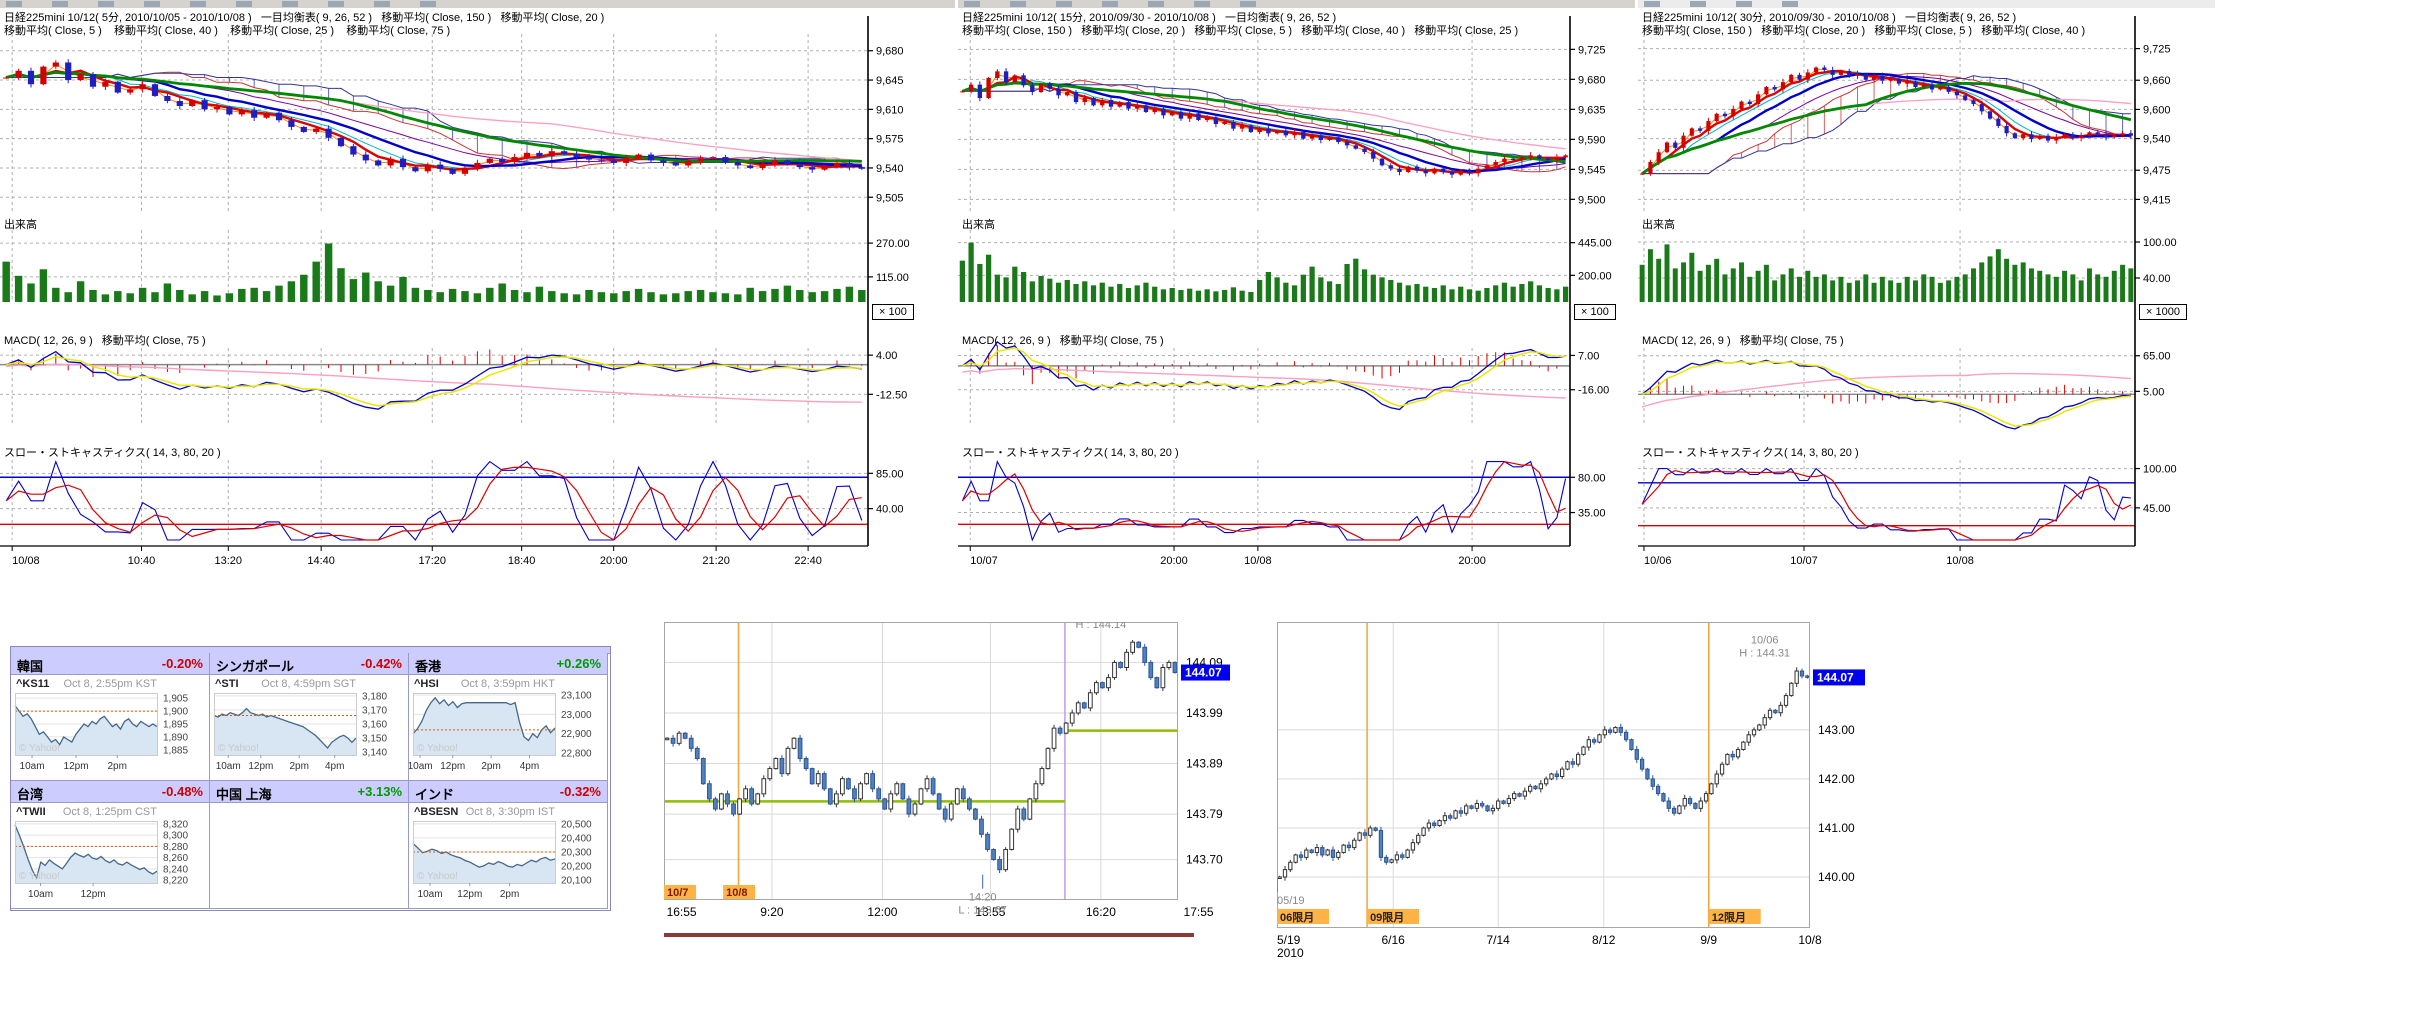  What do you see at coordinates (2157, 81) in the screenshot?
I see `svg-text: 9,660` at bounding box center [2157, 81].